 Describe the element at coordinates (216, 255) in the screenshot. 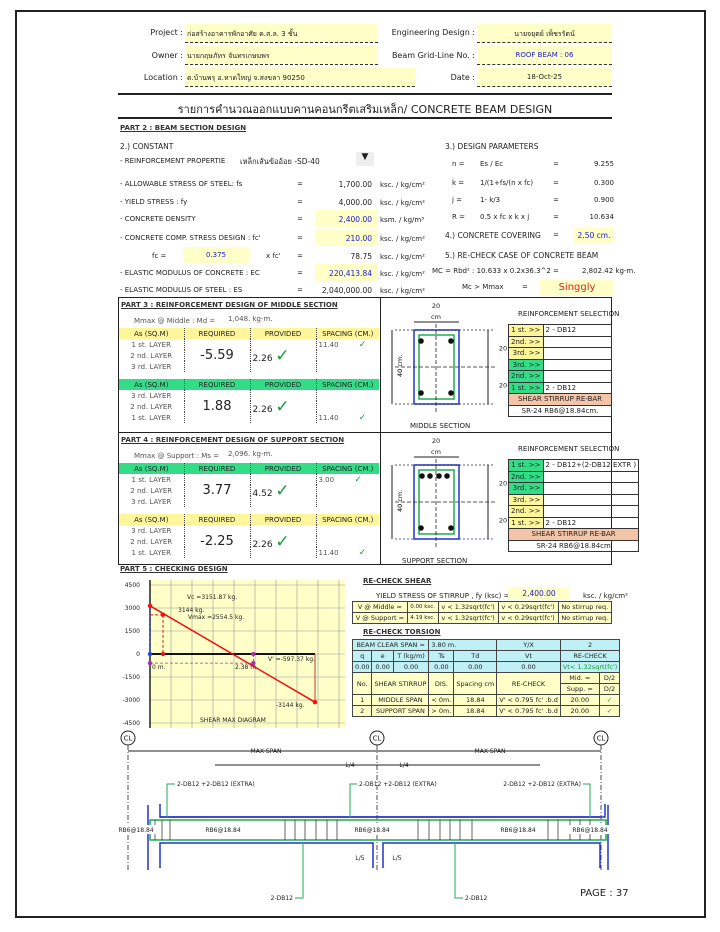

I see `fc-factor: 0.375` at that location.